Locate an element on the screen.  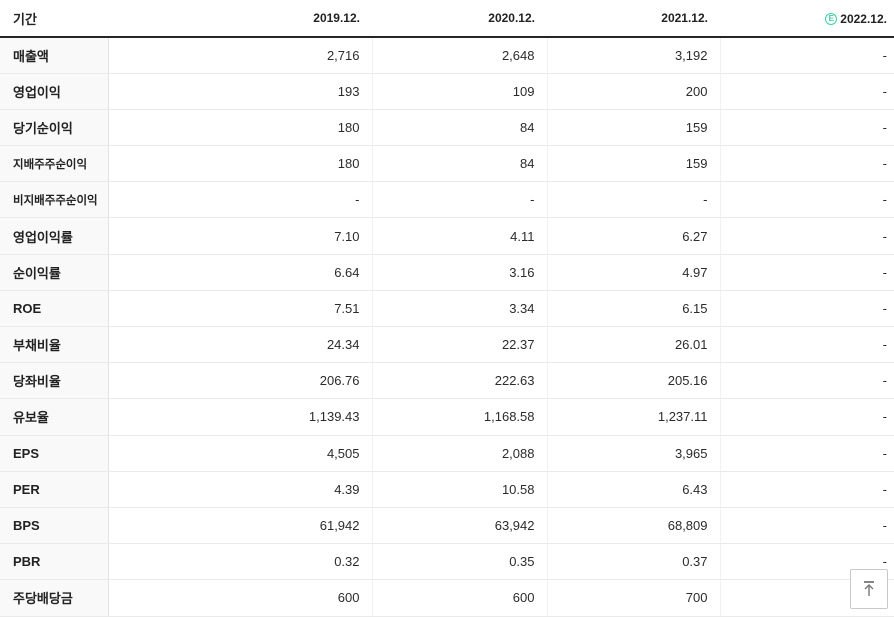
period-header: 기간 is located at coordinates (54, 19).